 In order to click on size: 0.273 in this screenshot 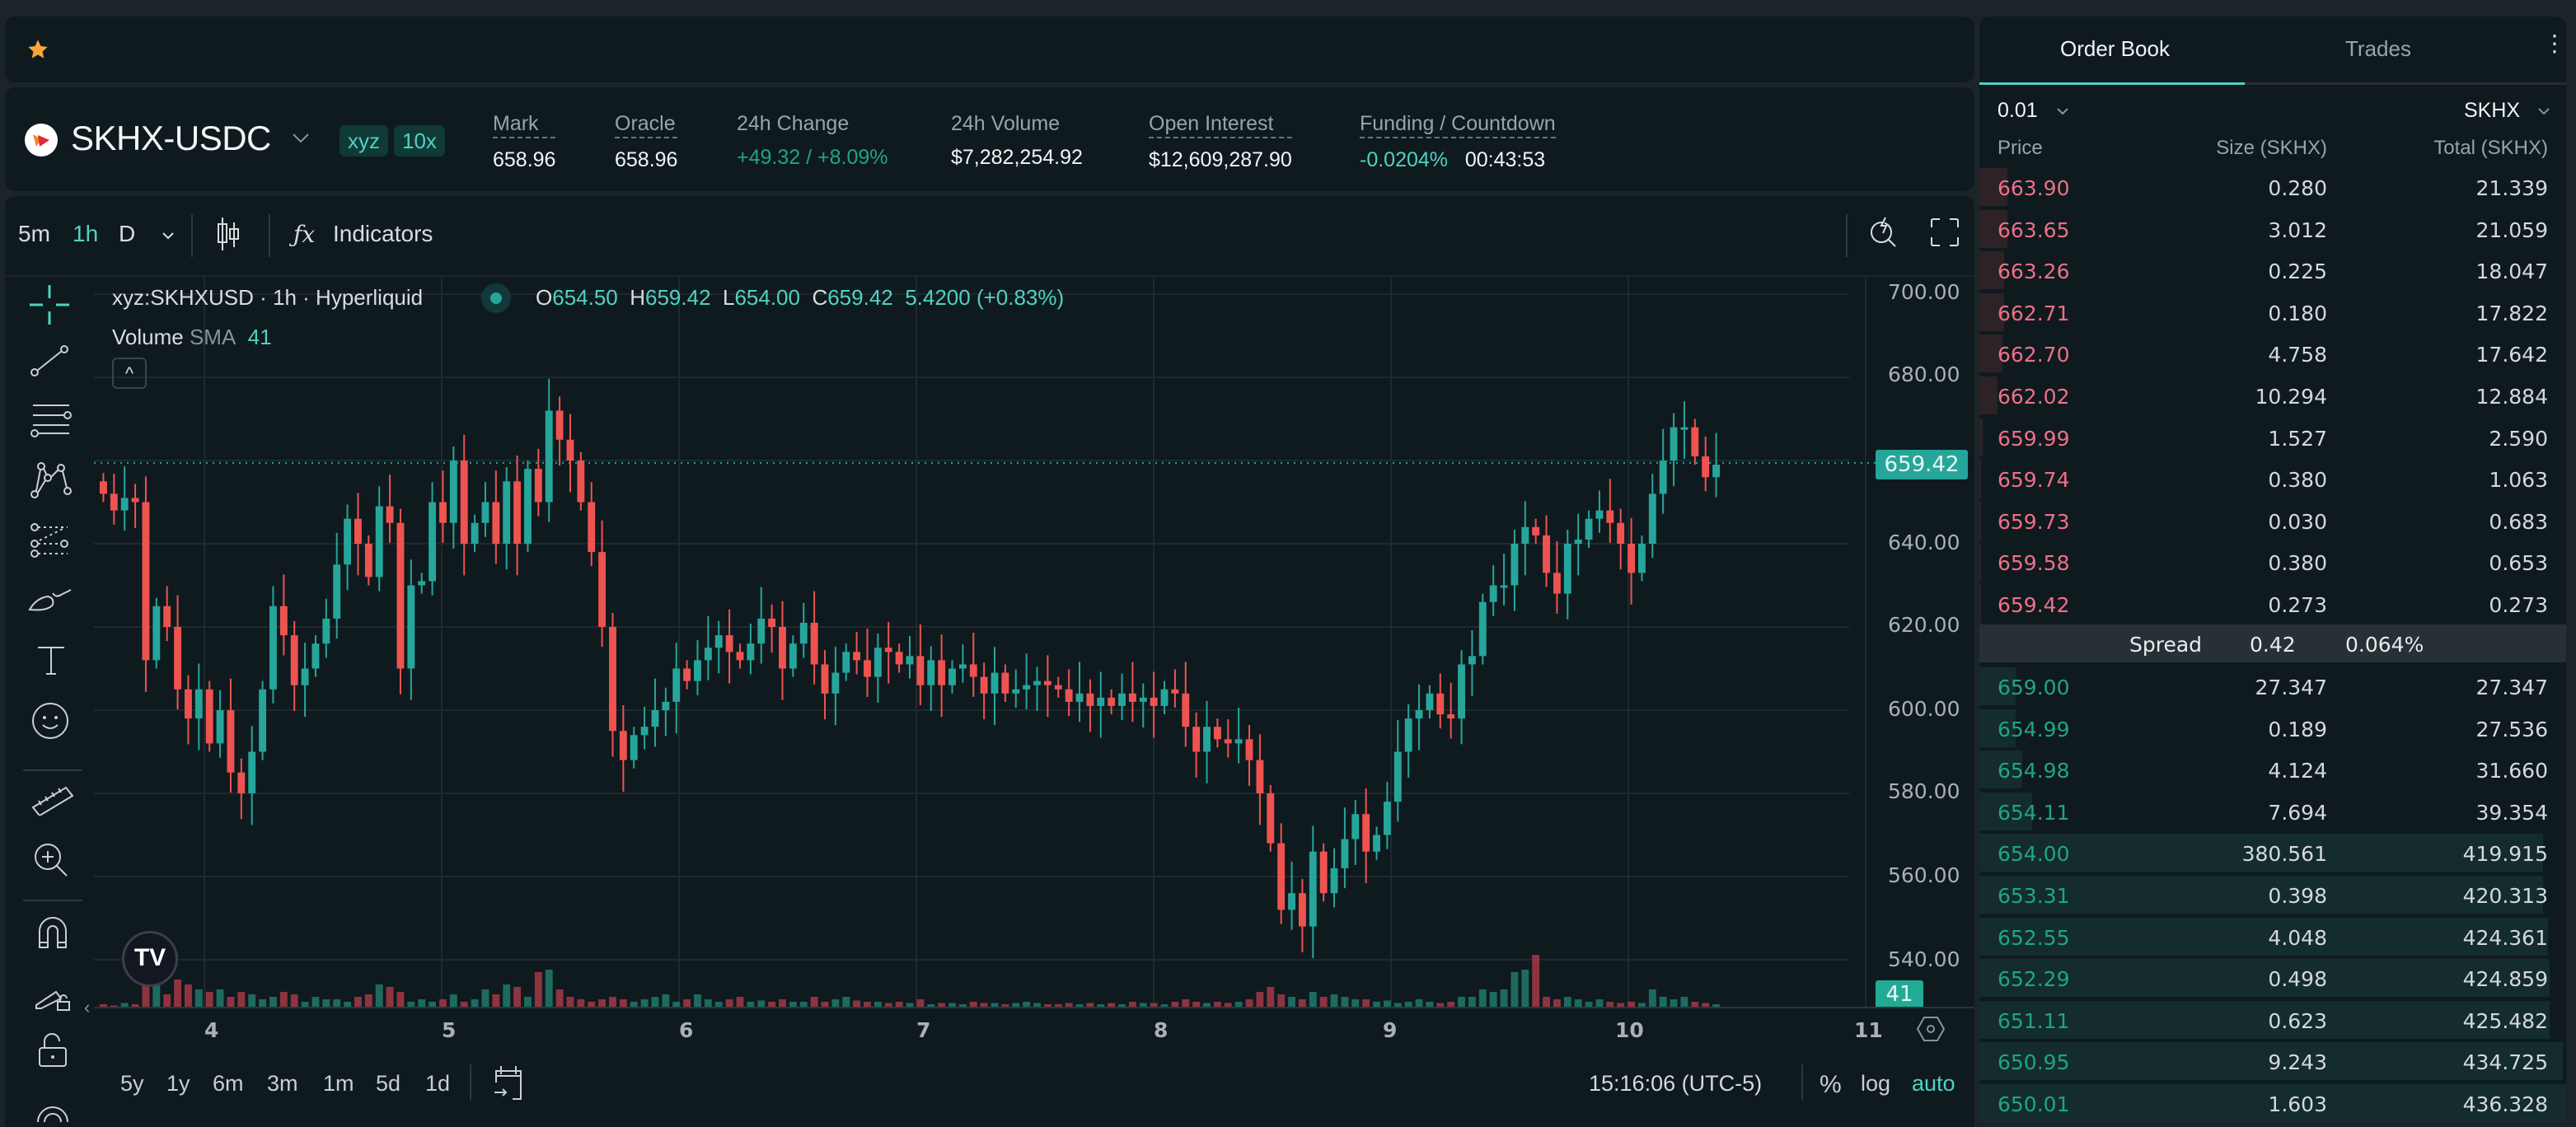, I will do `click(2297, 605)`.